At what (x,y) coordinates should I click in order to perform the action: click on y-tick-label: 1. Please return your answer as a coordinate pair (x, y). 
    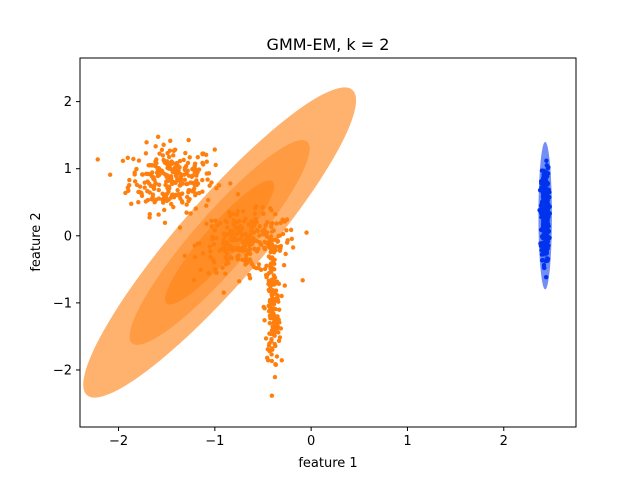
    Looking at the image, I should click on (68, 169).